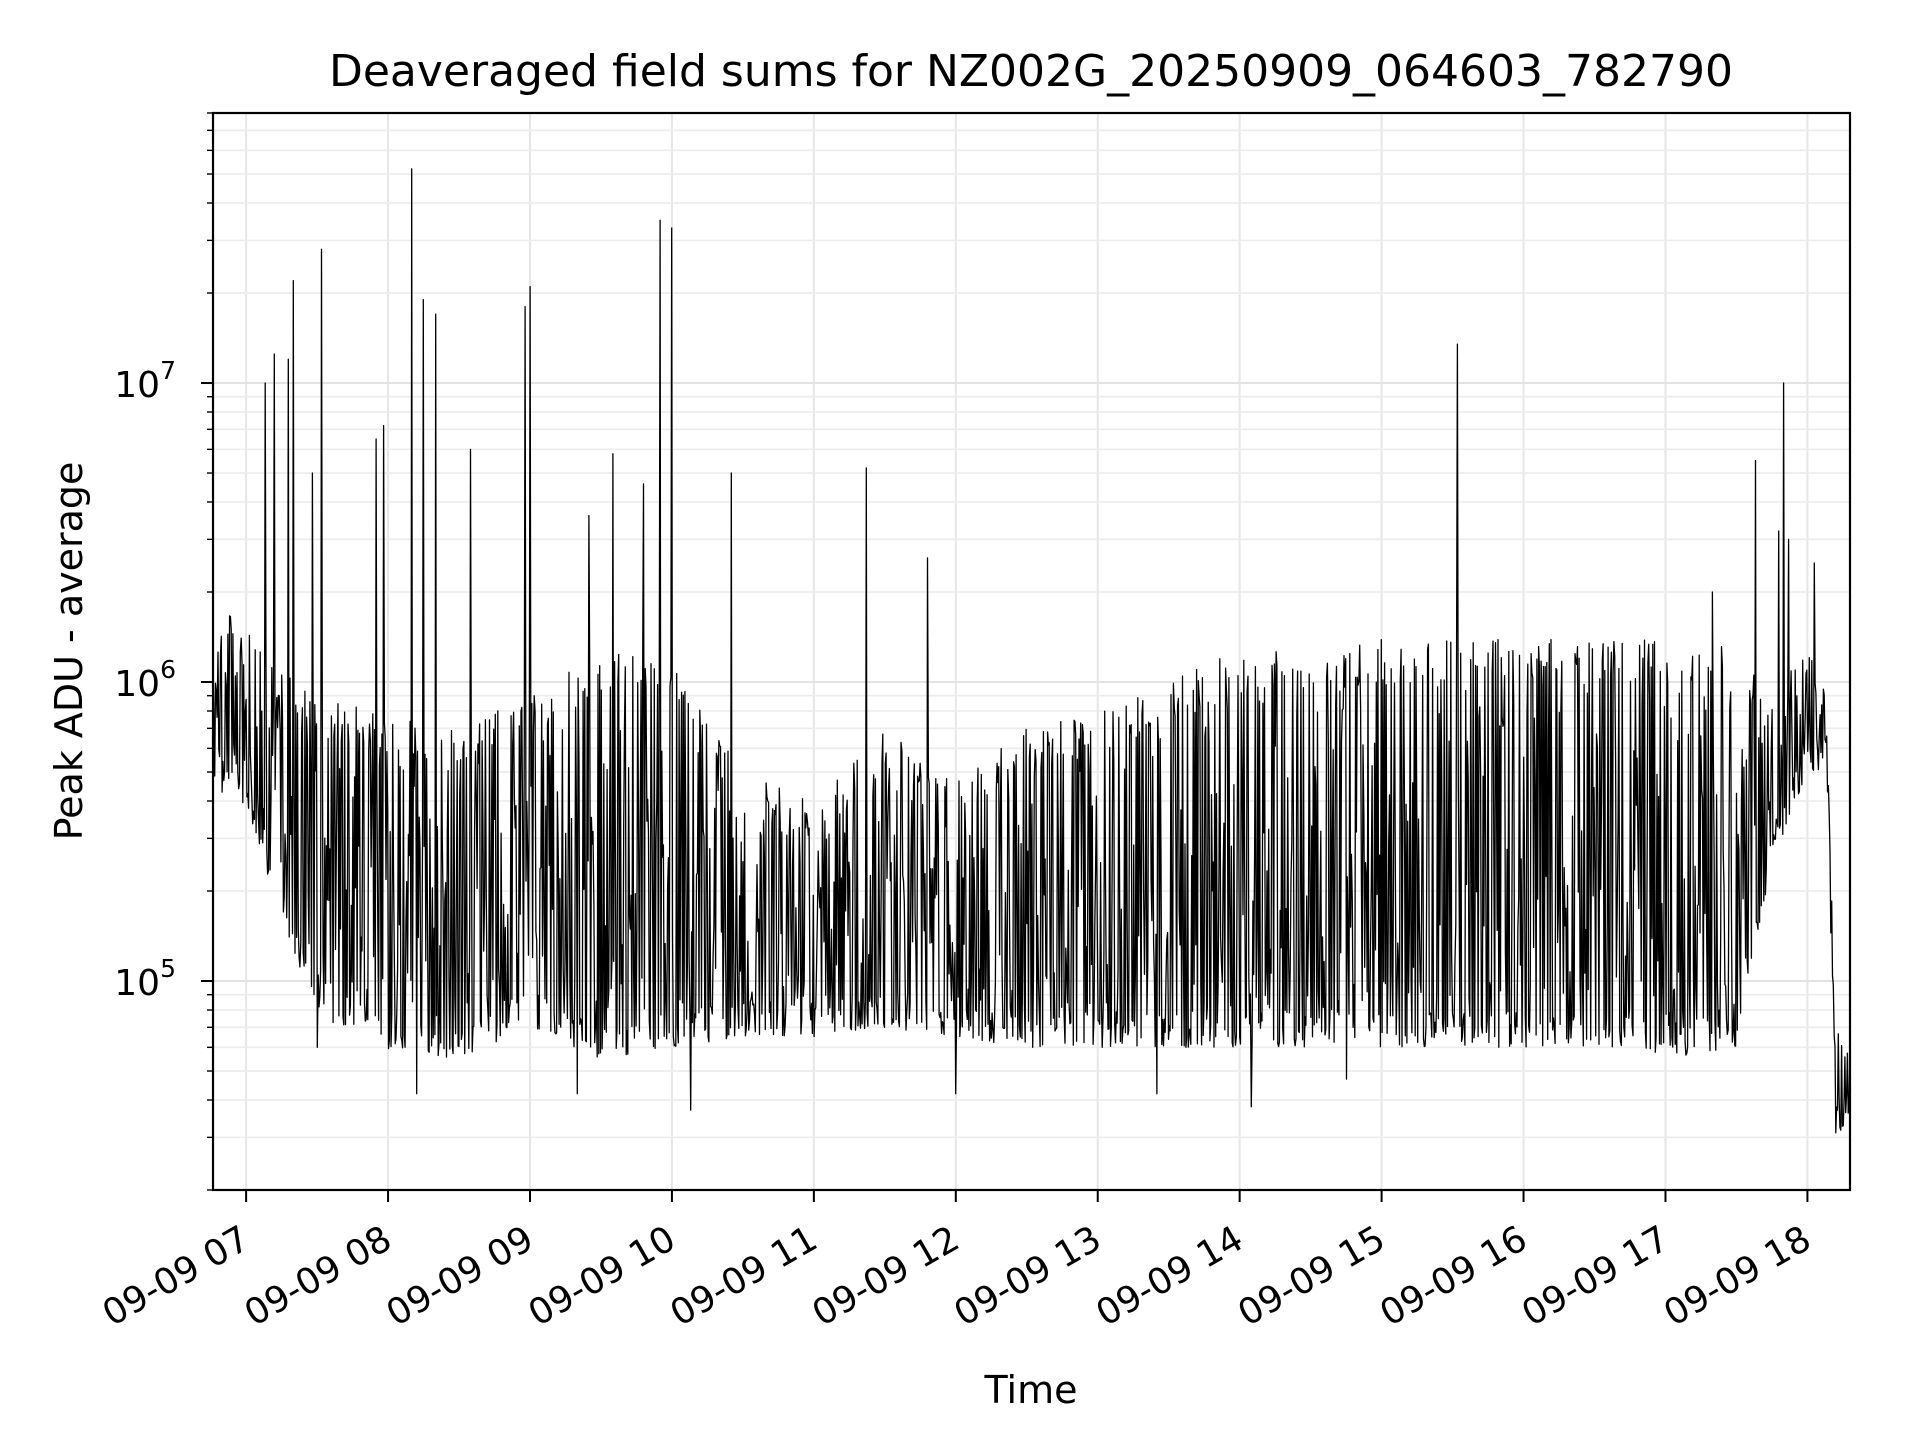 This screenshot has height=1445, width=1920. I want to click on x-tick-label: 09-09 14, so click(1169, 1276).